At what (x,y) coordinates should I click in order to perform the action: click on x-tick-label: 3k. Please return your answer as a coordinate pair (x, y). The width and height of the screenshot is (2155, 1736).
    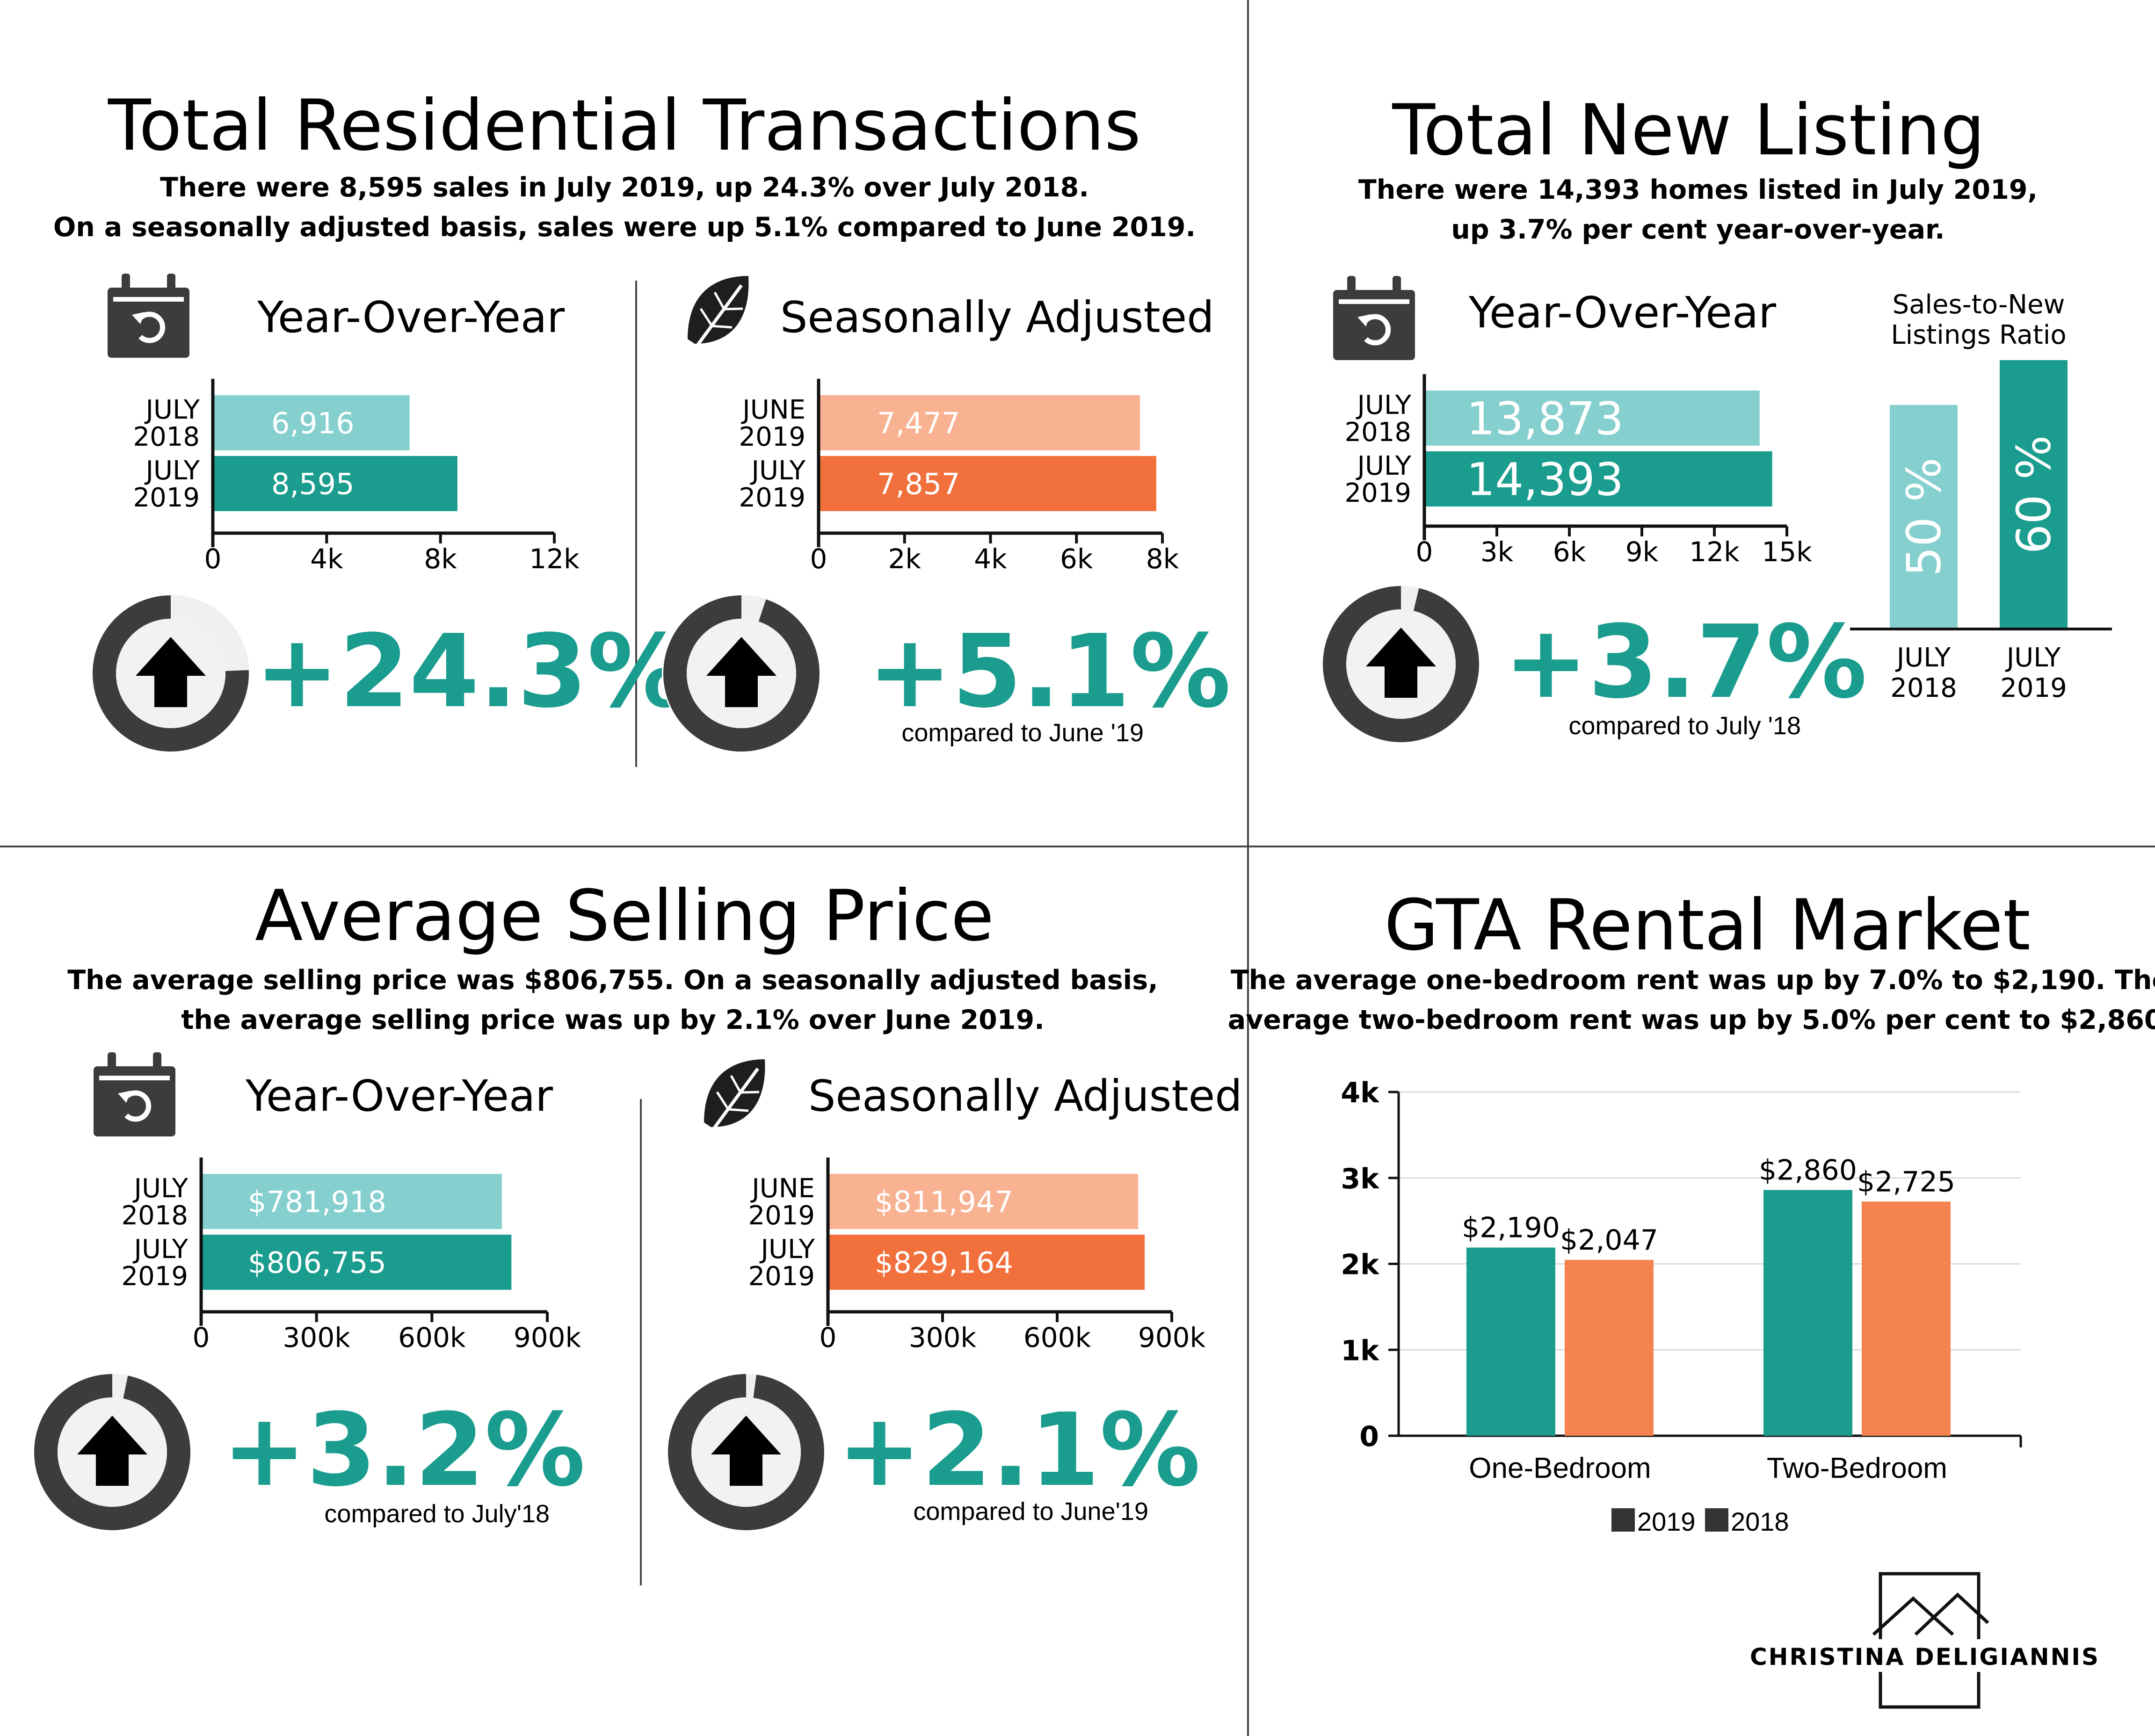
    Looking at the image, I should click on (1497, 552).